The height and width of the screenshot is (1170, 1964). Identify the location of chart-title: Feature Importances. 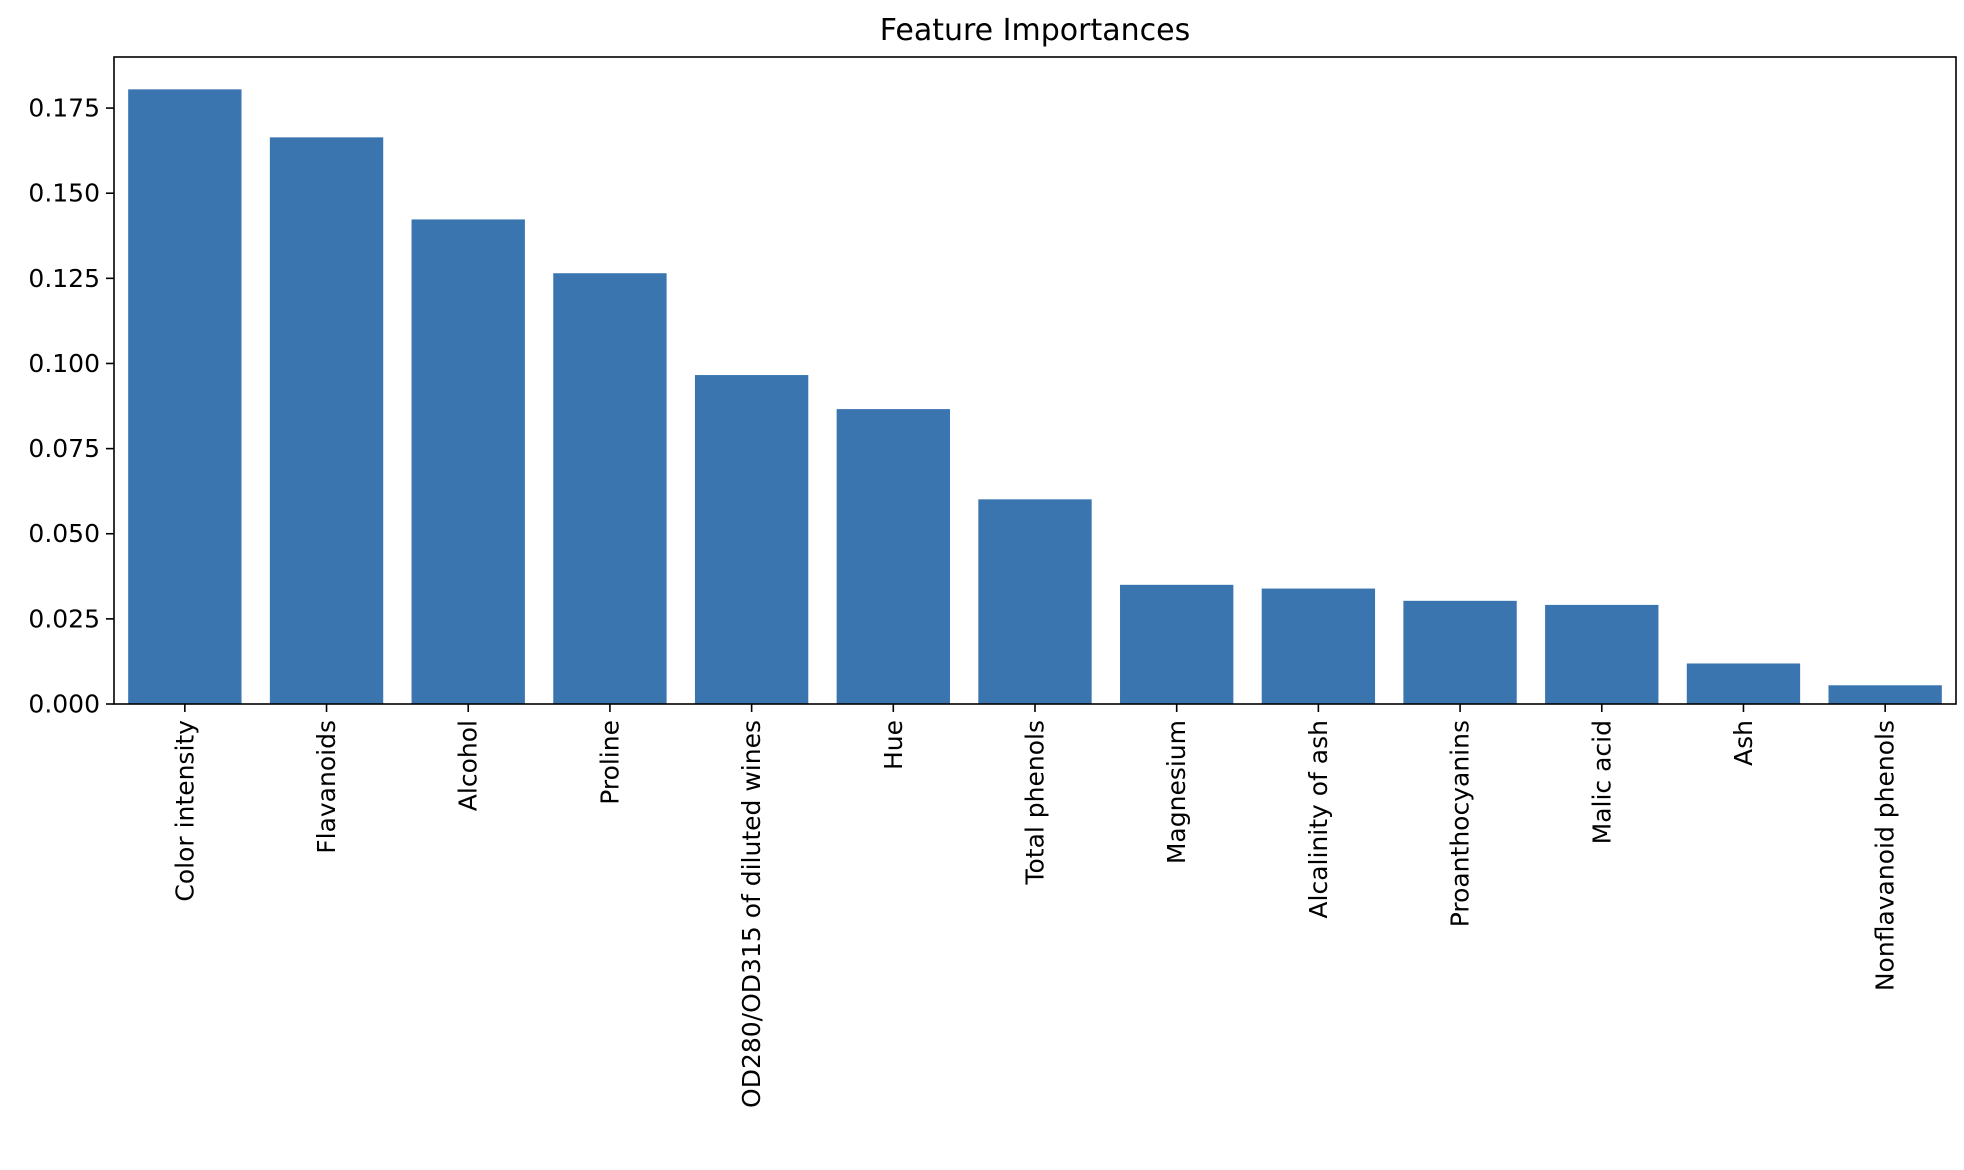
(1035, 30).